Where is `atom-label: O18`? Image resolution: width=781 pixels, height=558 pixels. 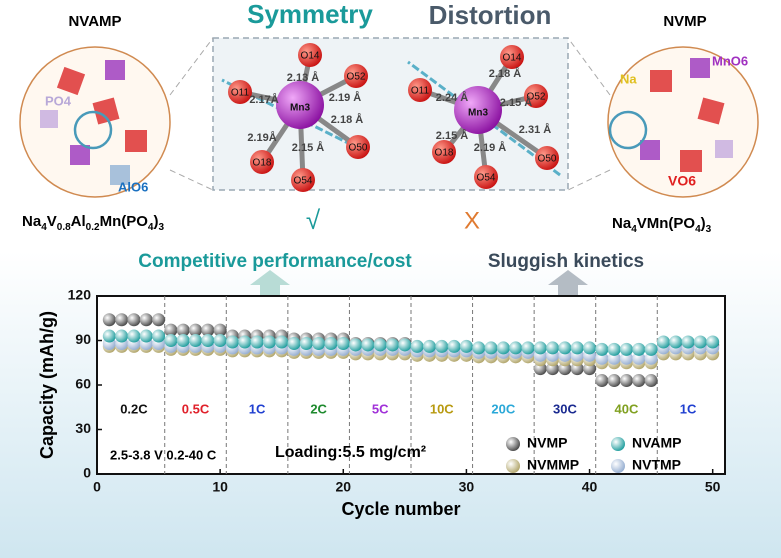 atom-label: O18 is located at coordinates (262, 163).